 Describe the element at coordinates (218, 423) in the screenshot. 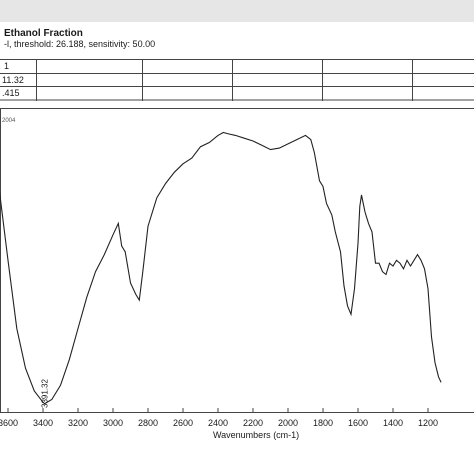

I see `x-tick-label: 2400` at that location.